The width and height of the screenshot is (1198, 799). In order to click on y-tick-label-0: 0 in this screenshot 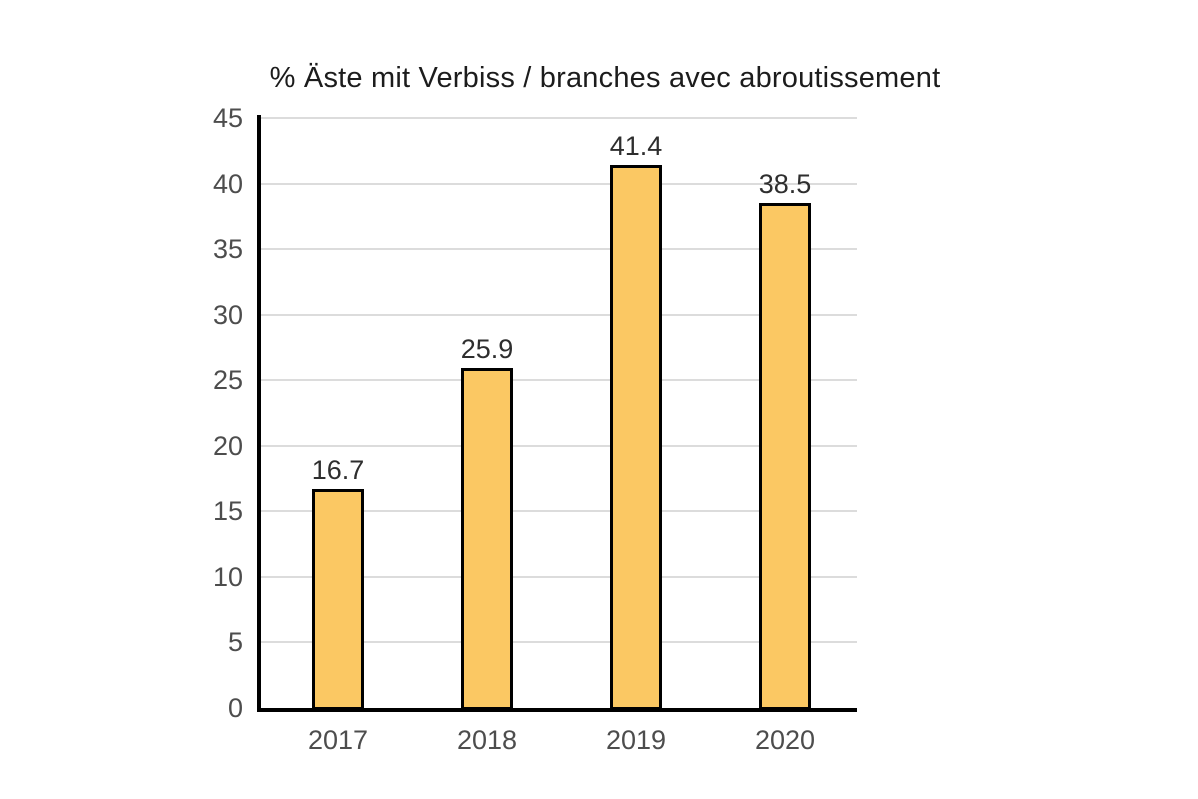, I will do `click(235, 708)`.